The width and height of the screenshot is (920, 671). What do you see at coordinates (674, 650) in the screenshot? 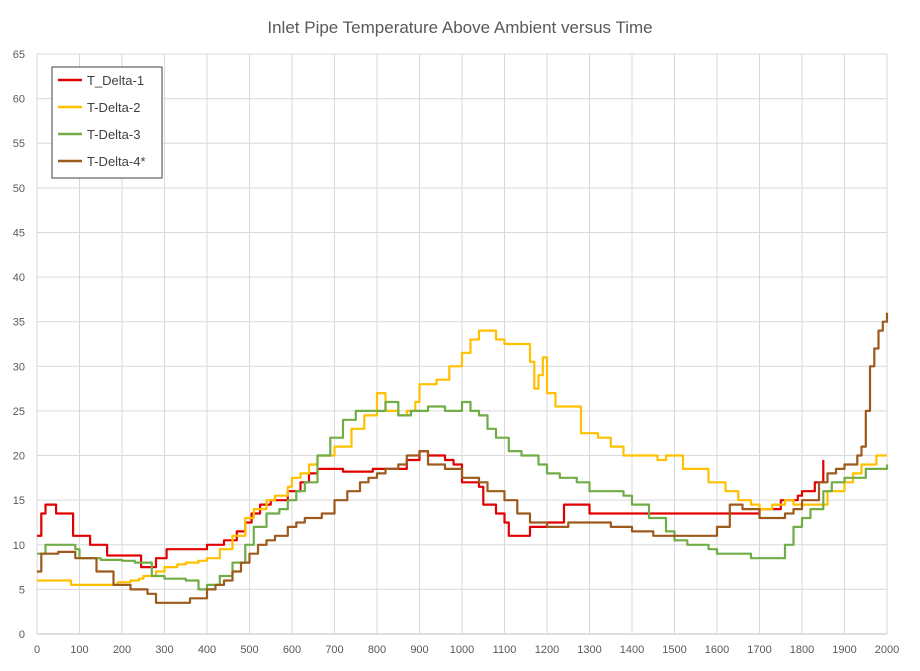
I see `x-tick-label: 1500` at bounding box center [674, 650].